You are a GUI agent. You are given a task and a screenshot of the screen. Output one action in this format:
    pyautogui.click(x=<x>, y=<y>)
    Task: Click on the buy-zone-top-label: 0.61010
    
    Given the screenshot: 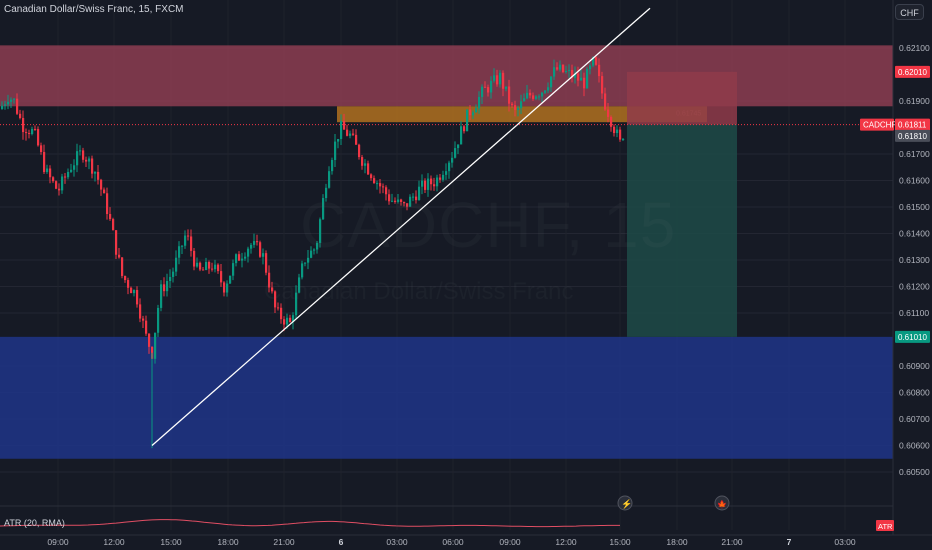 What is the action you would take?
    pyautogui.click(x=912, y=337)
    